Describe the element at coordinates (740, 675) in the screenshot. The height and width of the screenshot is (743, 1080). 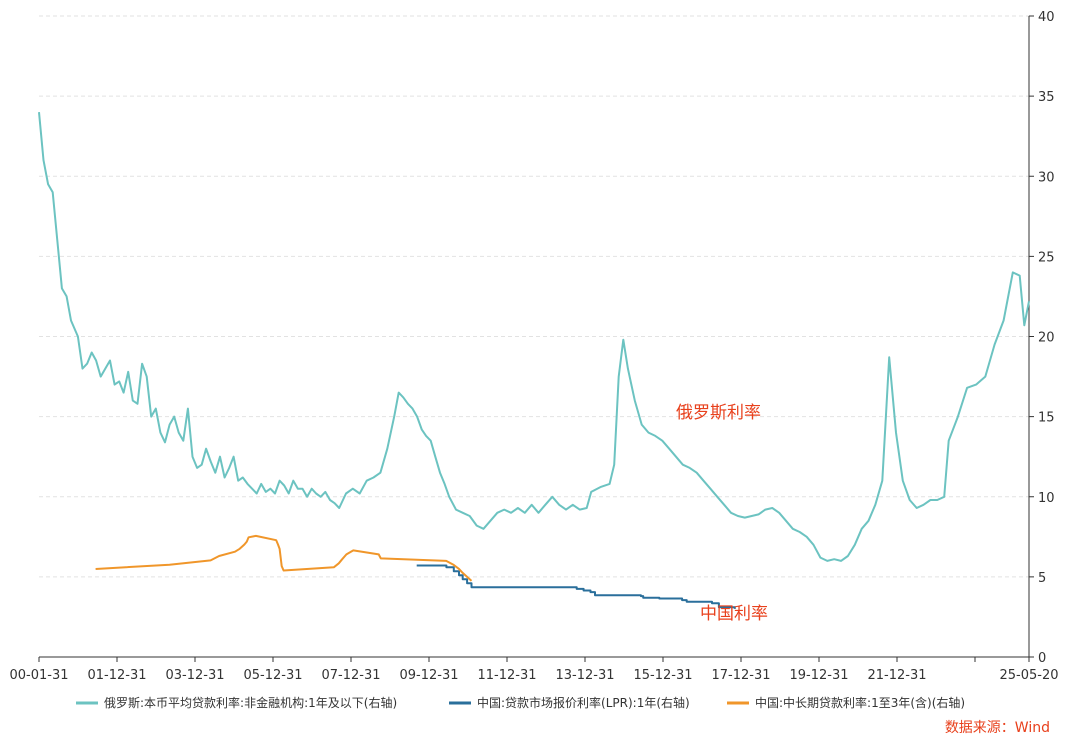
I see `x-tick-label: 17-12-31` at that location.